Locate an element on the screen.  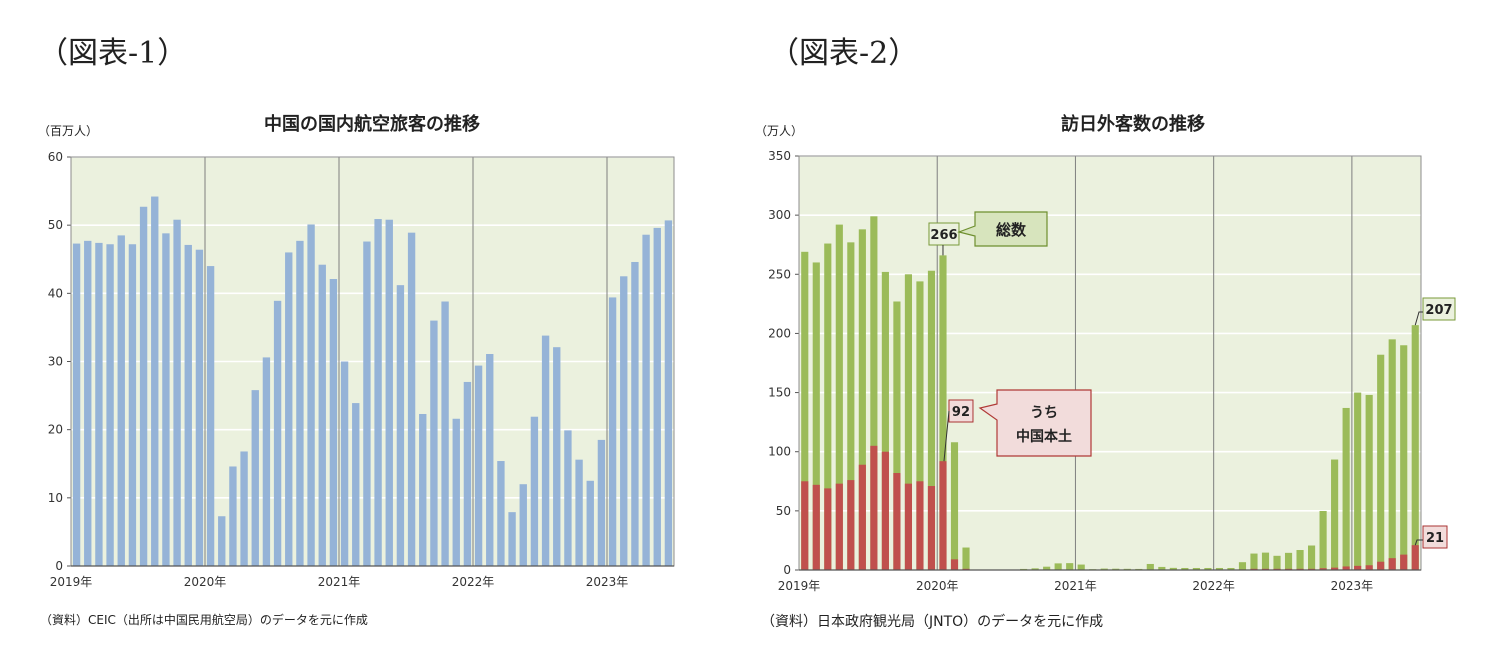
label-total-266: 266 is located at coordinates (943, 235).